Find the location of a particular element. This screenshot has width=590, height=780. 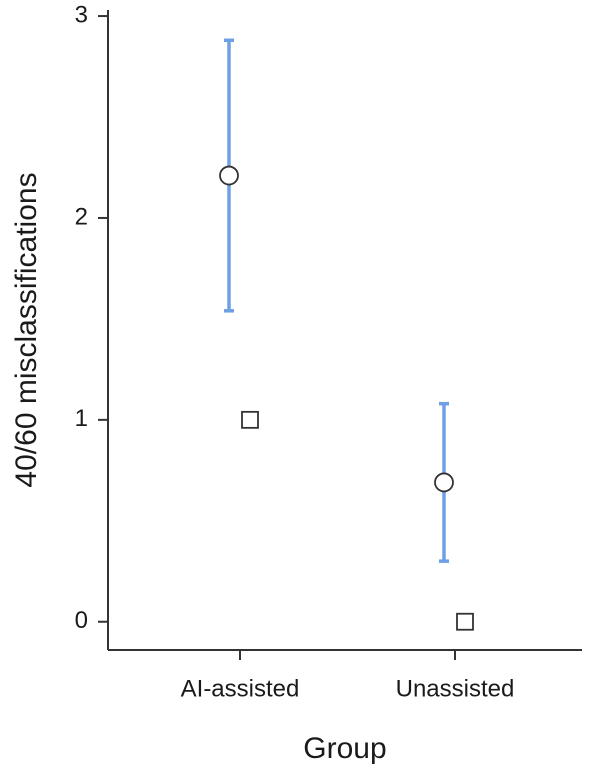

x-axis-title: Group is located at coordinates (344, 748).